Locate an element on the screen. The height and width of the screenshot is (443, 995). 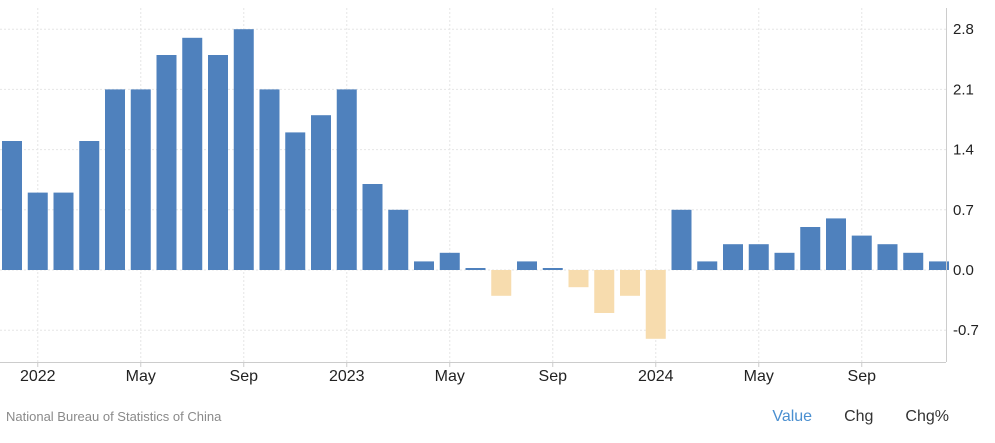
view-tabs: Value Chg Chg% is located at coordinates (860, 417).